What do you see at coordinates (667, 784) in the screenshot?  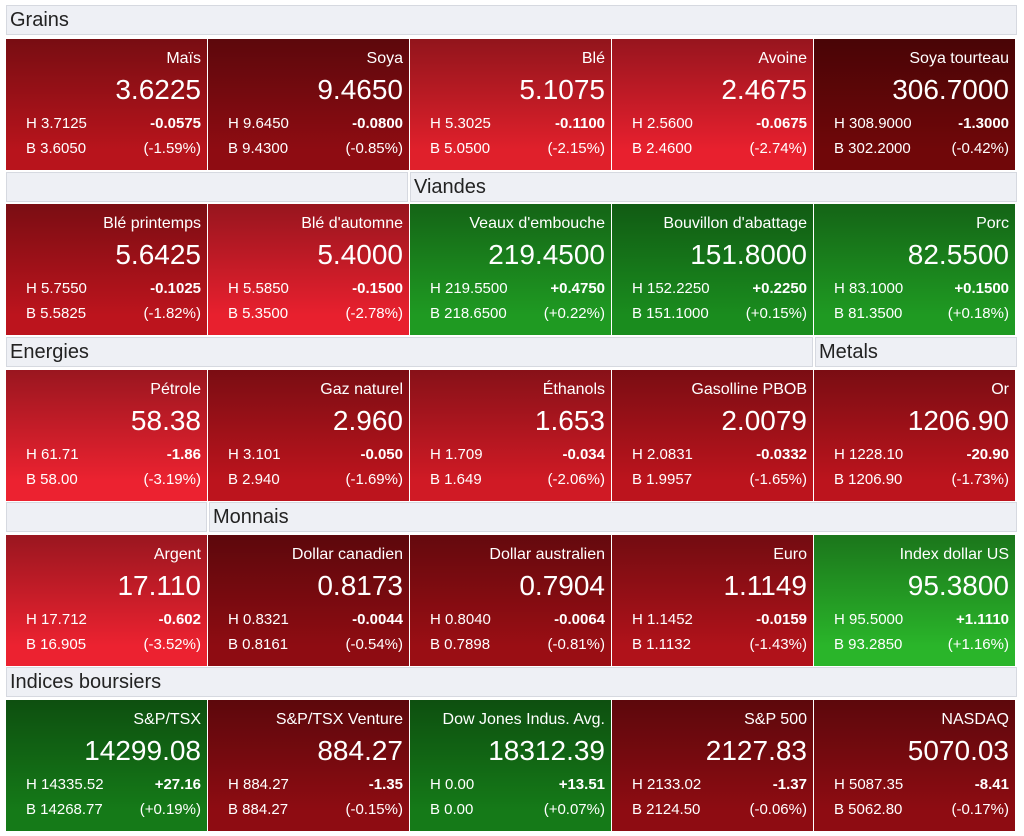 I see `tile-high: H 2133.02` at bounding box center [667, 784].